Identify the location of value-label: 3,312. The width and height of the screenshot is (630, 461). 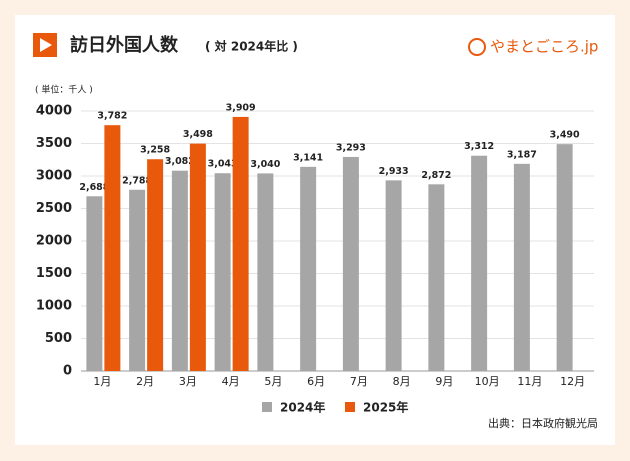
(479, 146).